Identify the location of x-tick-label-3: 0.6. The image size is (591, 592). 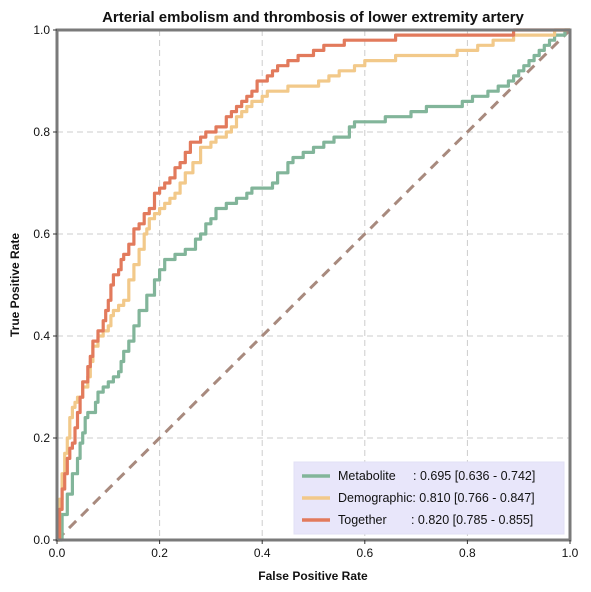
(364, 553).